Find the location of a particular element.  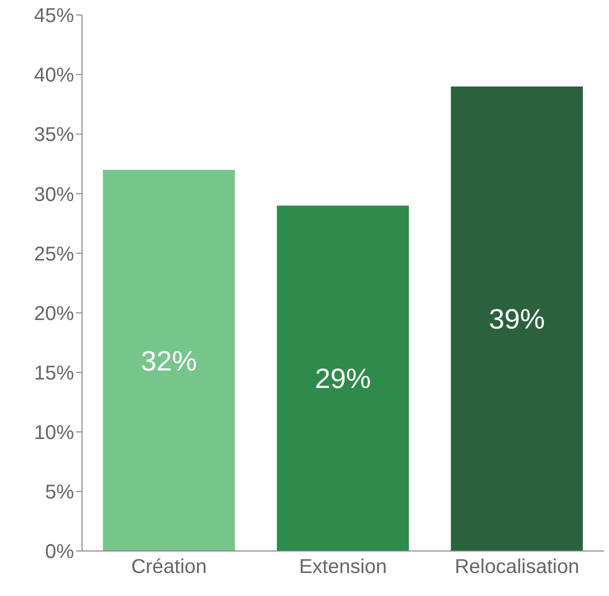

x-tick-label: Extension is located at coordinates (343, 567).